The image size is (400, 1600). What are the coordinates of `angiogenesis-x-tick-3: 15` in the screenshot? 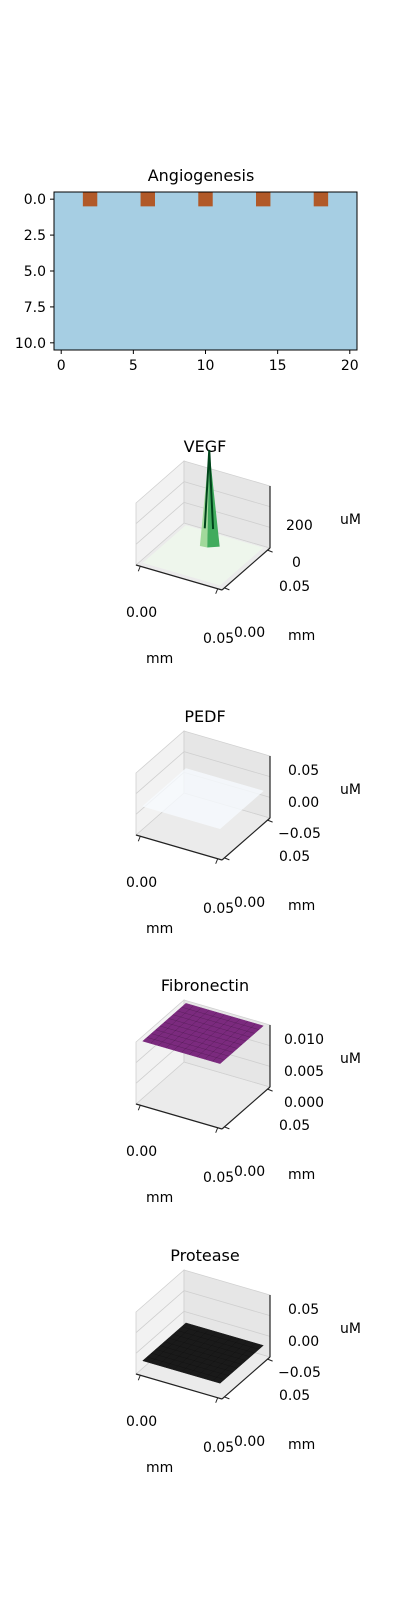 It's located at (278, 366).